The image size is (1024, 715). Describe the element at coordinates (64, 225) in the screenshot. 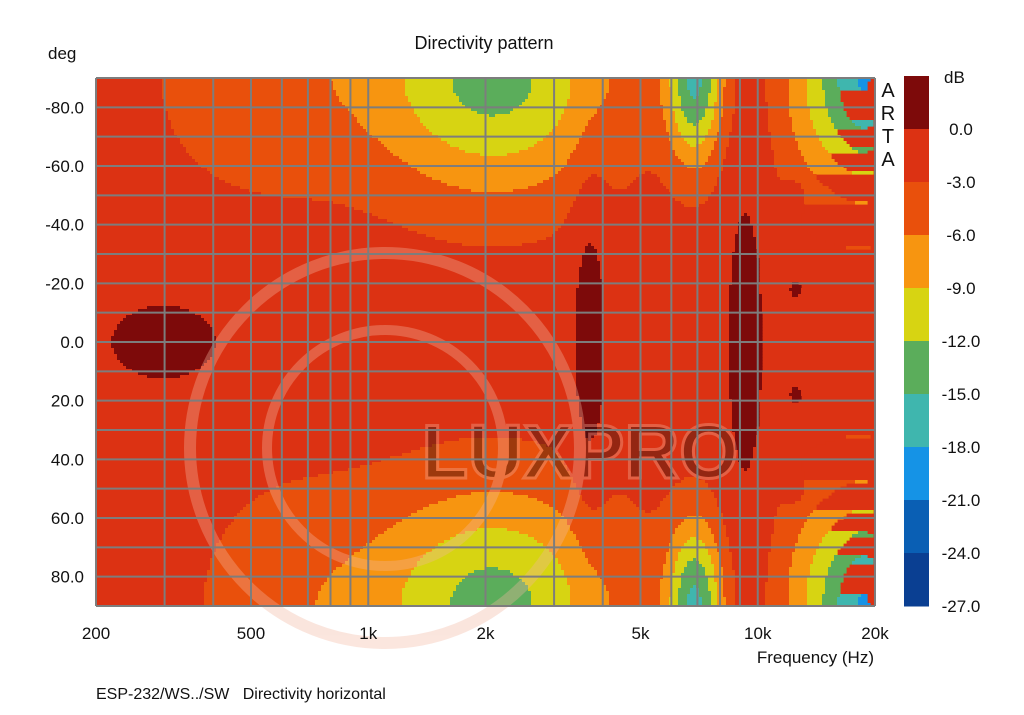

I see `y-tick-label: -40.0` at that location.